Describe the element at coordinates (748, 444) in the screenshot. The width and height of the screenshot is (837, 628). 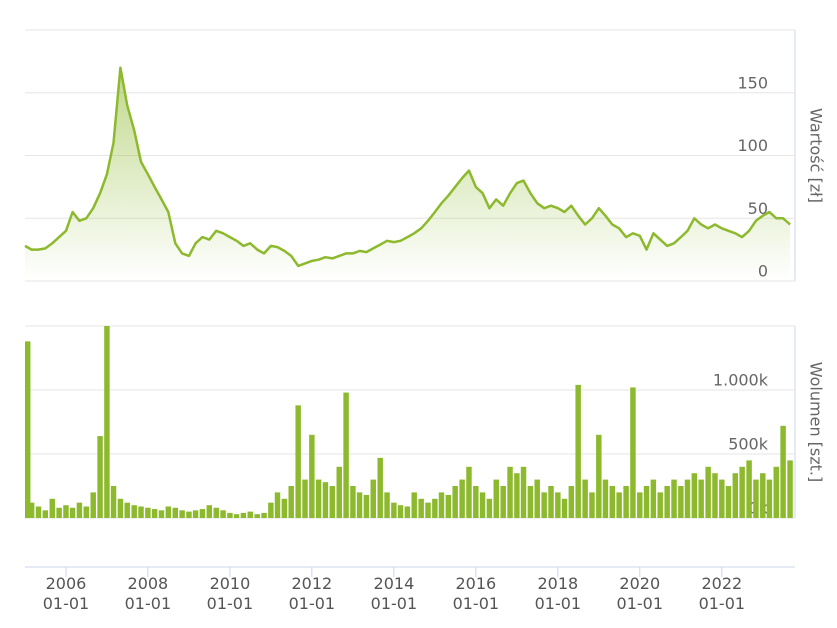
I see `y-tick-label: 500k` at that location.